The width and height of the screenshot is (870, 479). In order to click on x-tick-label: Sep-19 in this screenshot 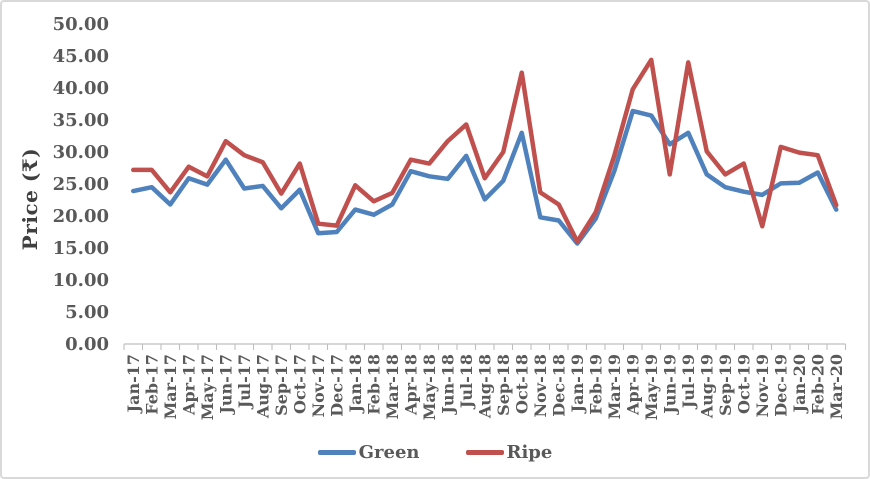, I will do `click(725, 385)`.